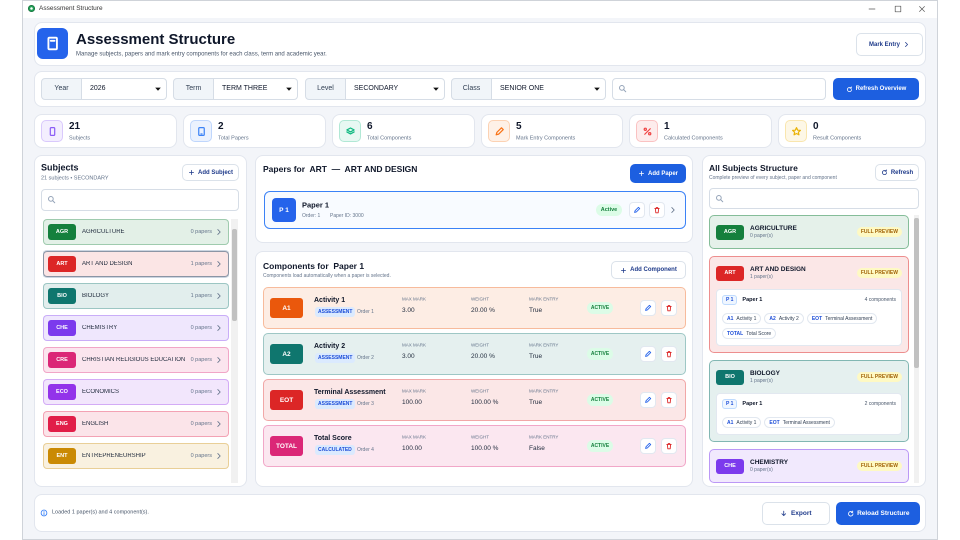 Image resolution: width=960 pixels, height=540 pixels. Describe the element at coordinates (100, 328) in the screenshot. I see `subject-name: CHEMISTRY` at that location.